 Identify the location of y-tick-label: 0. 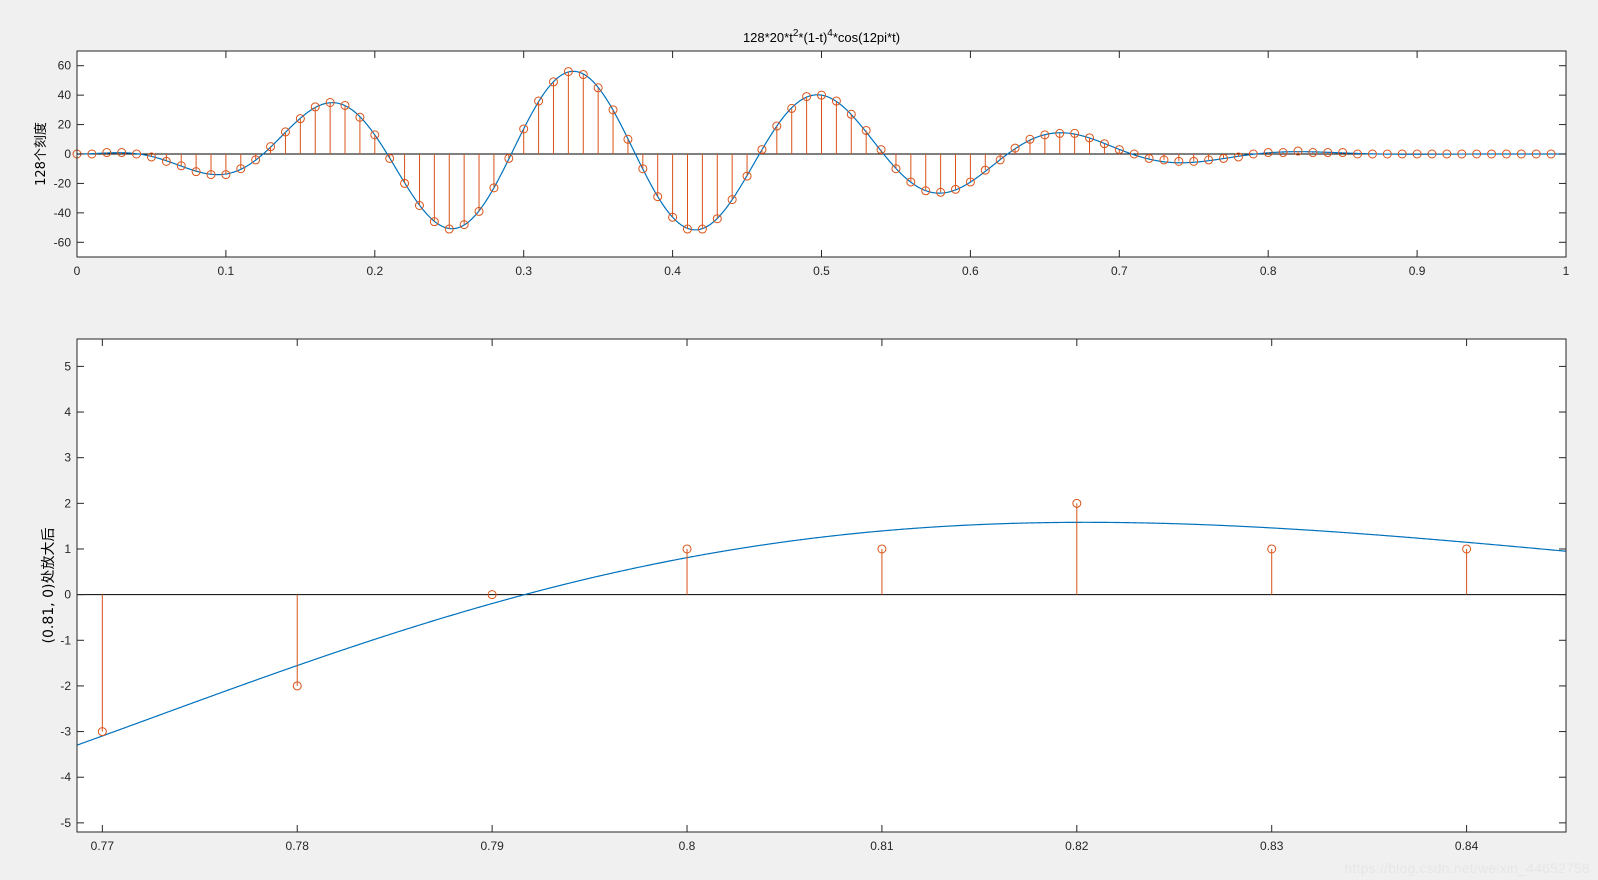
(67, 154).